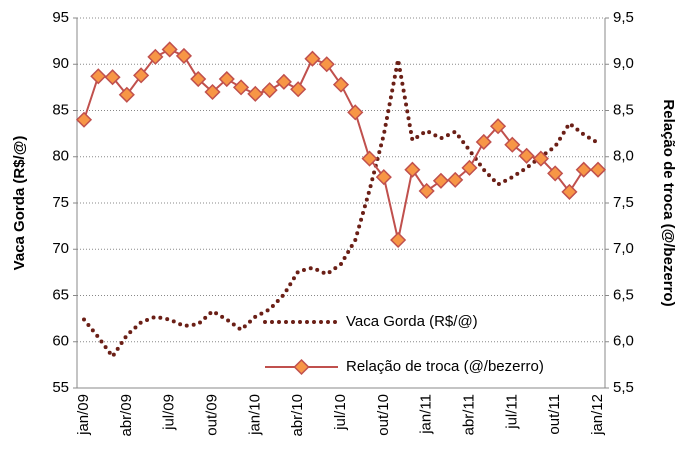 Image resolution: width=685 pixels, height=464 pixels. I want to click on y2-tick-label: 8,0, so click(623, 156).